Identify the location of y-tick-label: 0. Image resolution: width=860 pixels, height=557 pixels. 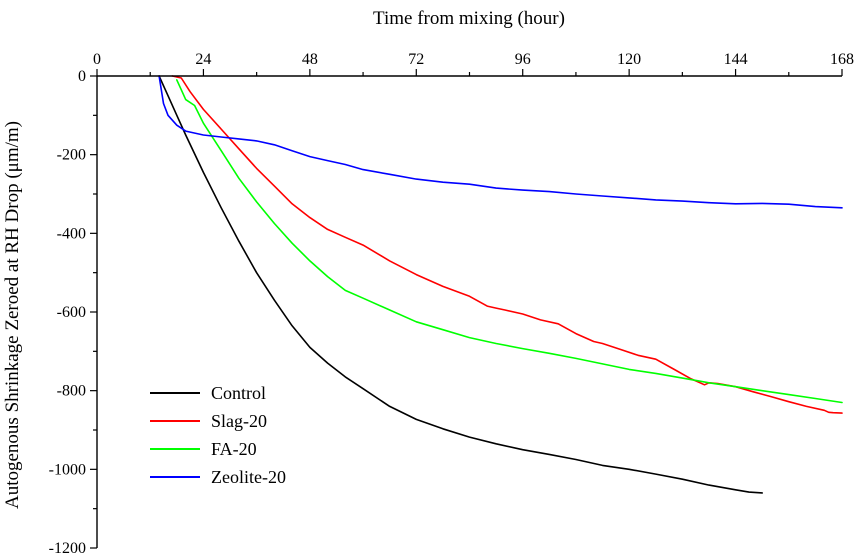
(82, 76).